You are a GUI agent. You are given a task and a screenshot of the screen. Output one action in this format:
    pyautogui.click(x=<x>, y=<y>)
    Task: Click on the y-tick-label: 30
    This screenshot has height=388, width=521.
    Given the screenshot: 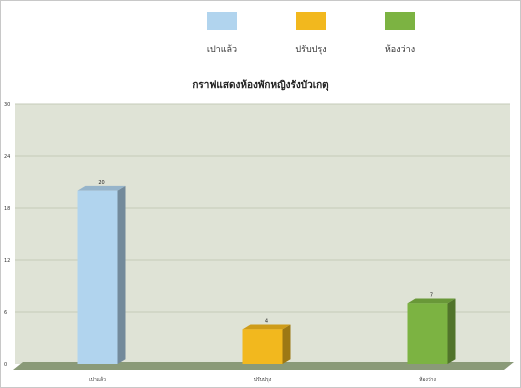 What is the action you would take?
    pyautogui.click(x=7, y=105)
    